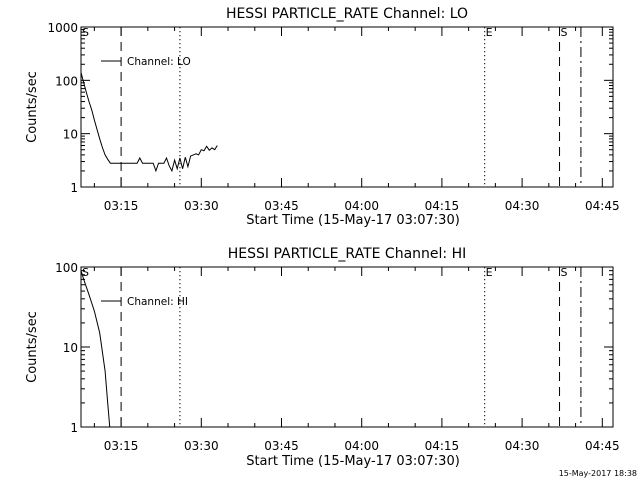 The image size is (640, 480). Describe the element at coordinates (347, 254) in the screenshot. I see `chart-title: HESSI PARTICLE_RATE Channel: HI` at that location.